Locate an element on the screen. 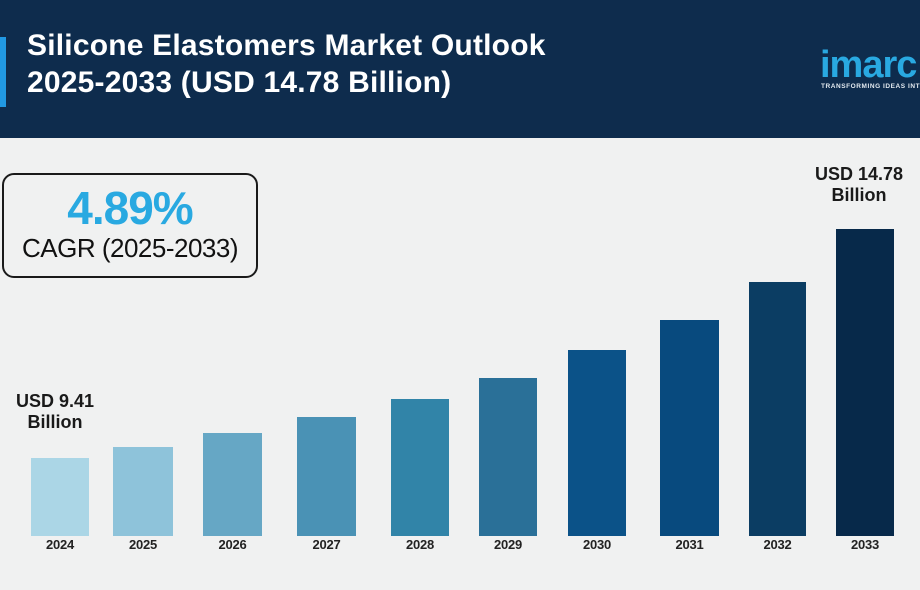 This screenshot has width=920, height=590. bar-2029 is located at coordinates (508, 457).